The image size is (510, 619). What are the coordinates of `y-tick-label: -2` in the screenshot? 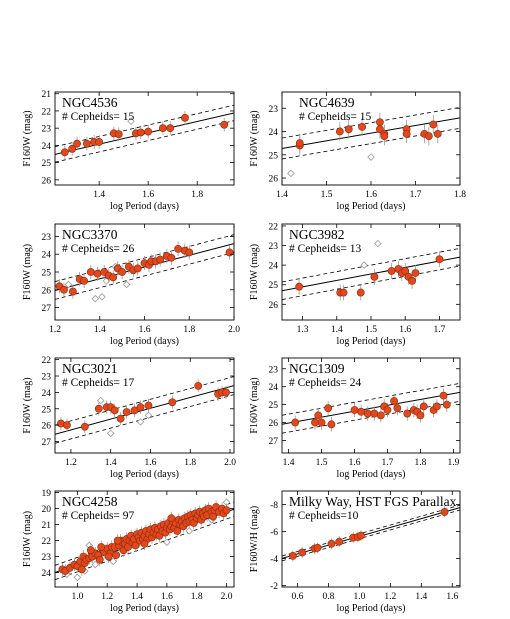 It's located at (274, 587).